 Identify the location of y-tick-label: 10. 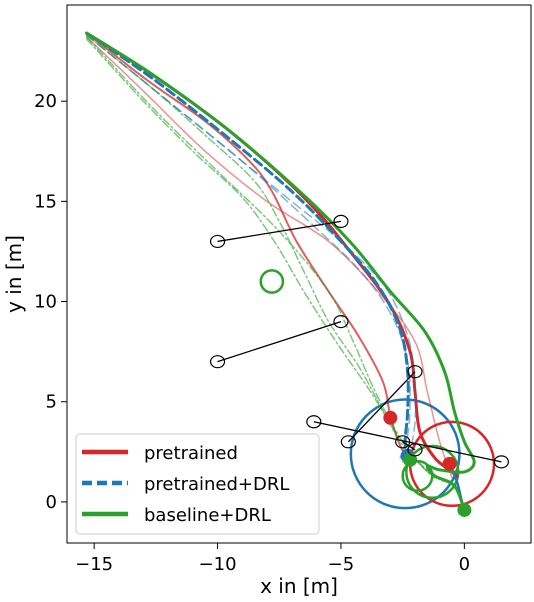
(45, 302).